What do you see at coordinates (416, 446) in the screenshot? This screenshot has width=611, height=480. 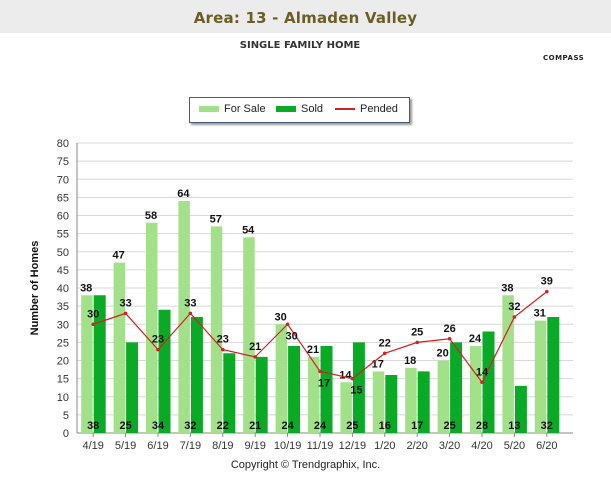 I see `x-tick-label: 2/20` at bounding box center [416, 446].